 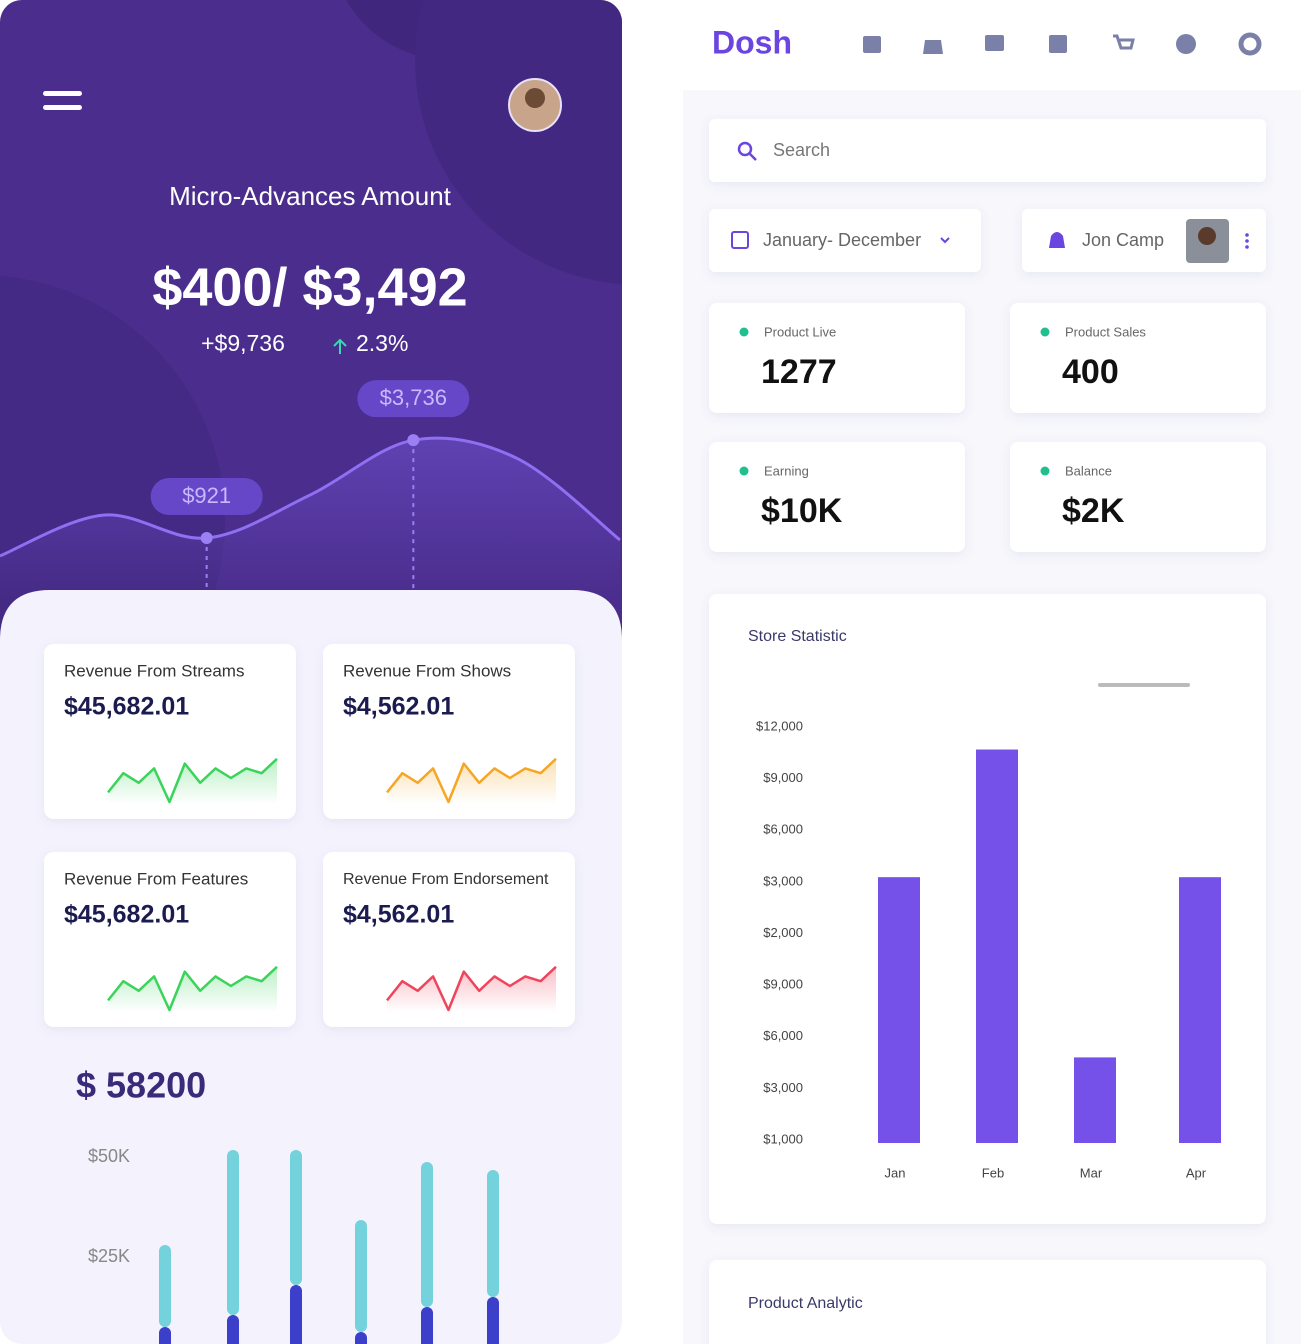 What do you see at coordinates (987, 150) in the screenshot?
I see `search-box` at bounding box center [987, 150].